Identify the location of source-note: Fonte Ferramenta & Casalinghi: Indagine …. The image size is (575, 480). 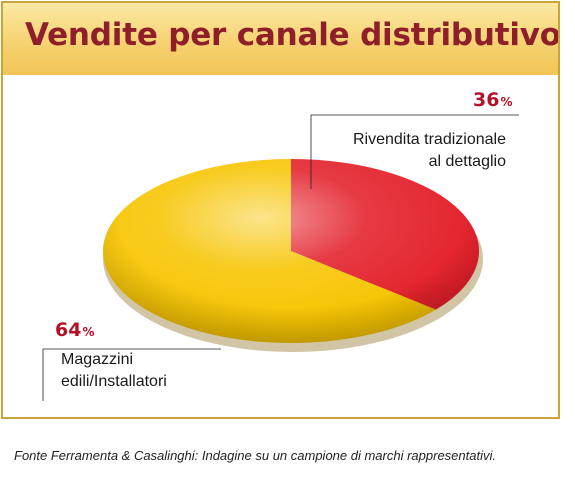
(255, 455).